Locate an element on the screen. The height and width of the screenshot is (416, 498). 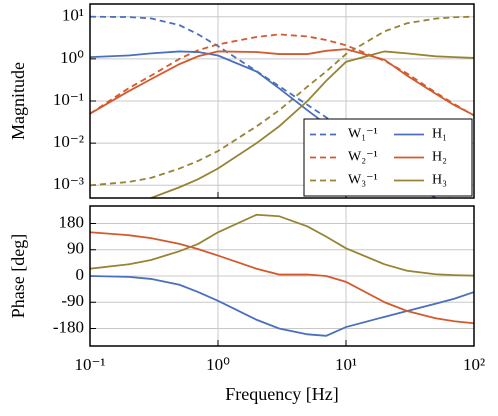
x-tick-label: 10¹ is located at coordinates (346, 364).